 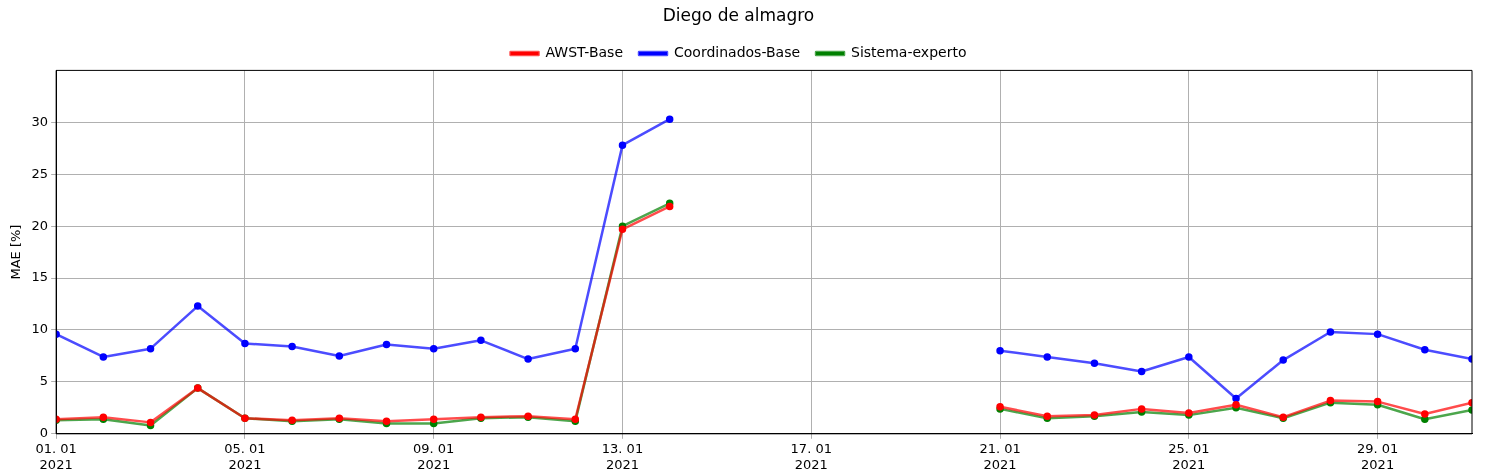 I want to click on legend-label: AWST-Base, so click(x=584, y=52).